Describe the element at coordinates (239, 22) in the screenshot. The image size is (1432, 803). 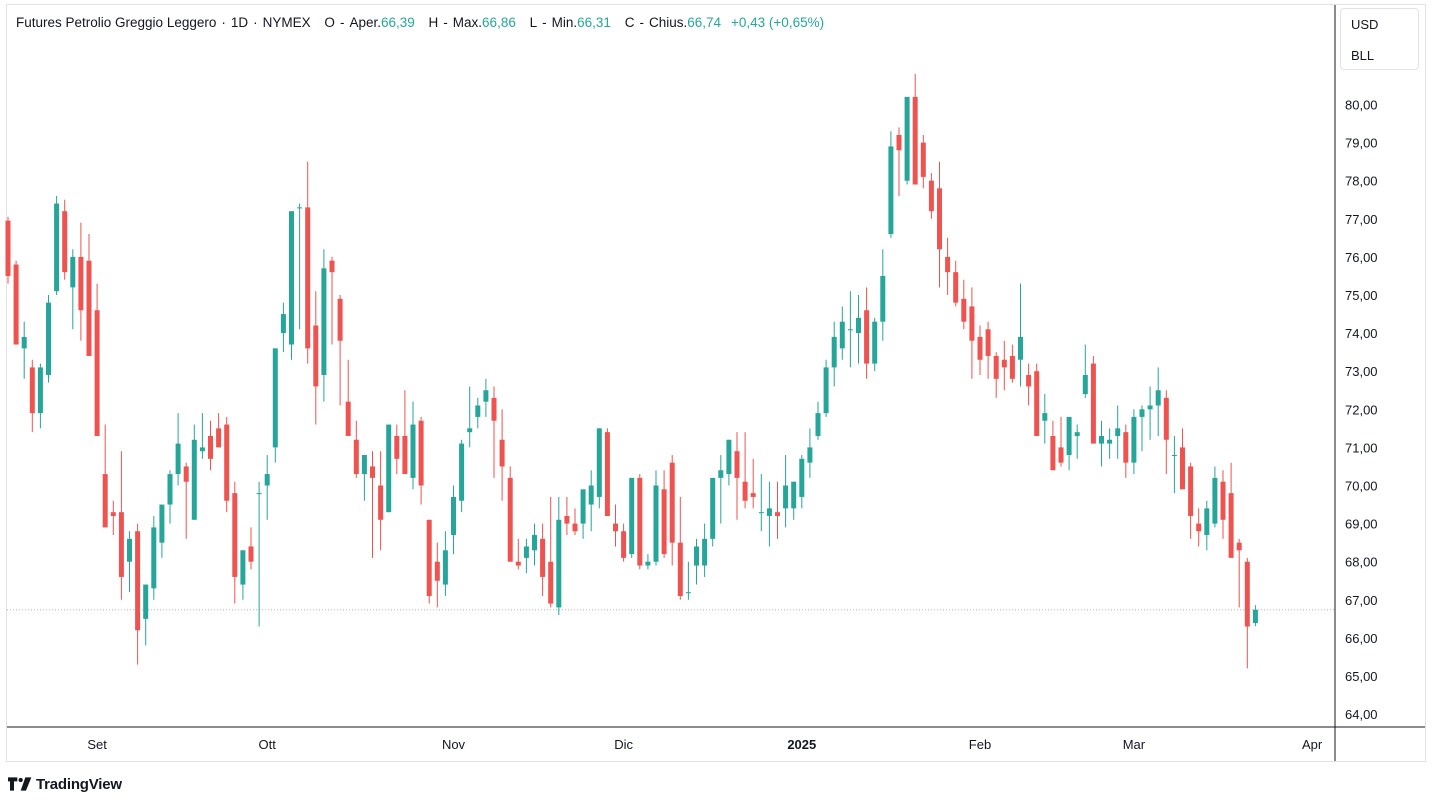
I see `interval-label: 1D` at that location.